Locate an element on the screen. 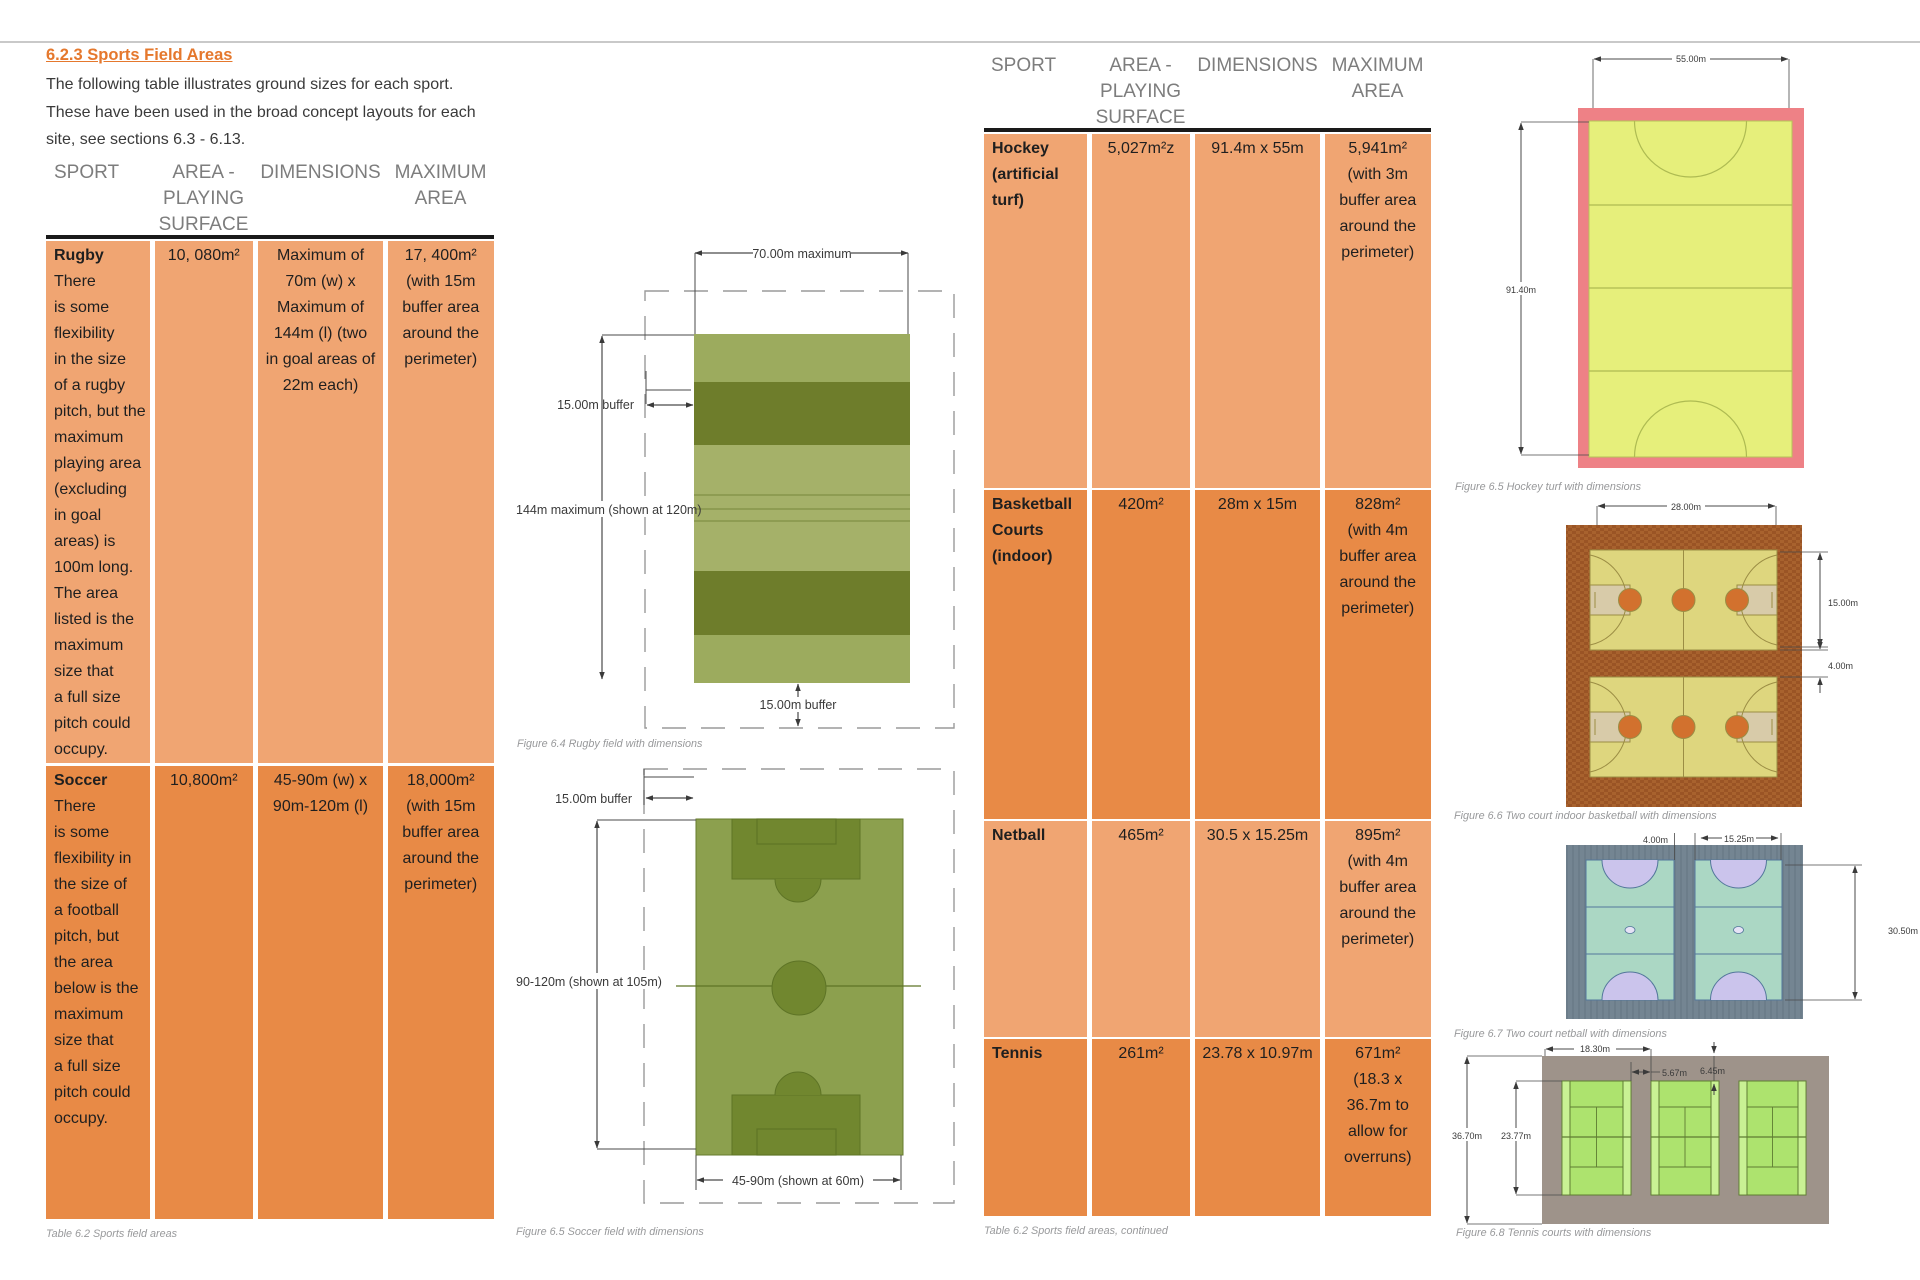  svg-text: 6.45m is located at coordinates (1712, 1071).